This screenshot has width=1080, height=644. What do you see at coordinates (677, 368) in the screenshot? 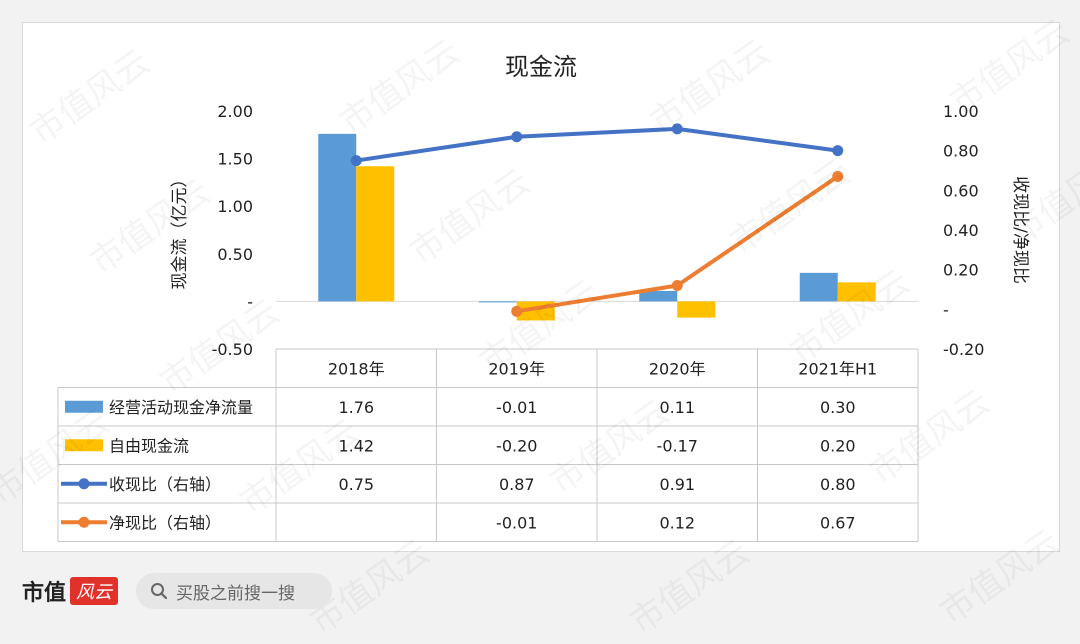
I see `x-category-label: 2020年` at bounding box center [677, 368].